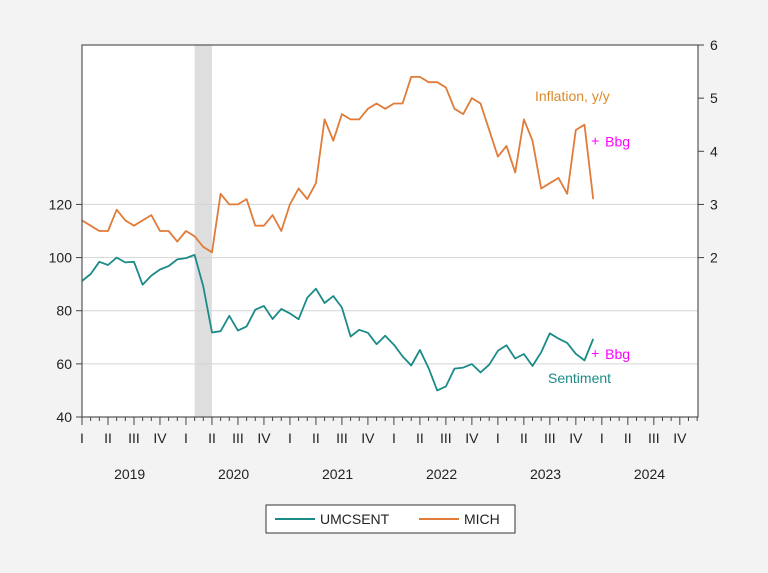 This screenshot has width=768, height=573. What do you see at coordinates (337, 474) in the screenshot?
I see `x-axis-year-label: 2021` at bounding box center [337, 474].